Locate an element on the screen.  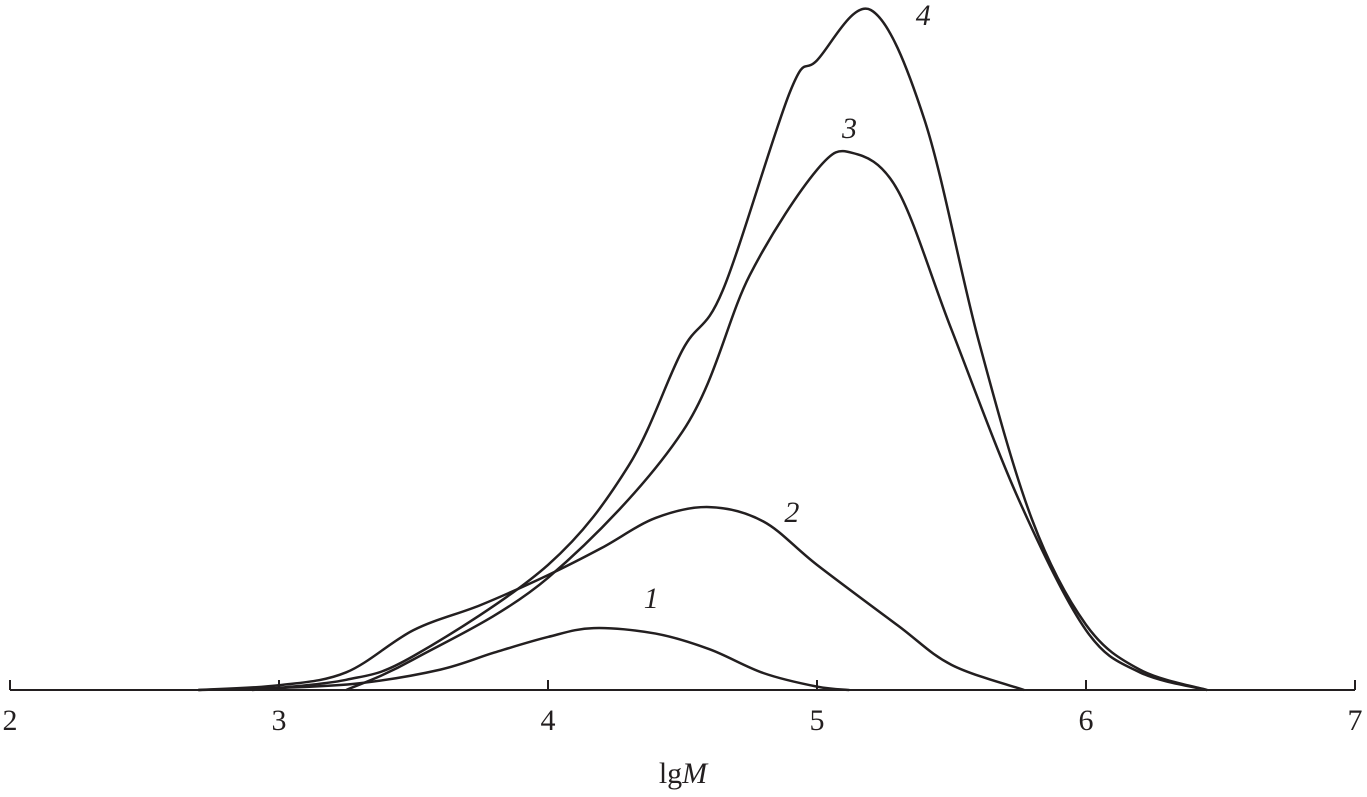
x-tick-label: 2 is located at coordinates (10, 720).